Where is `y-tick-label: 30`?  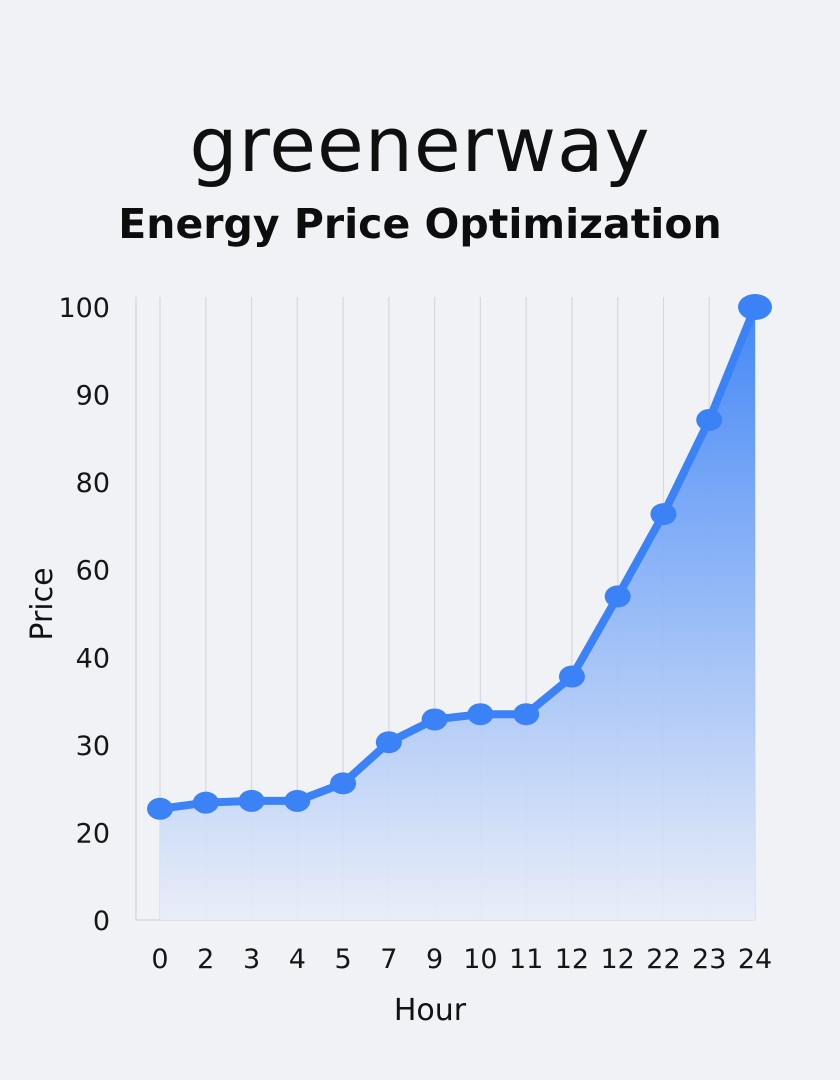
y-tick-label: 30 is located at coordinates (93, 746).